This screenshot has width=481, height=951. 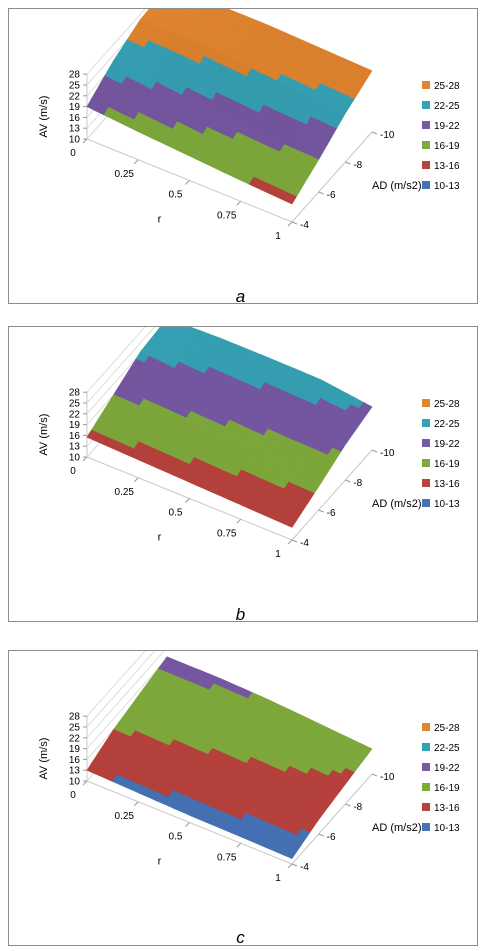 What do you see at coordinates (176, 513) in the screenshot?
I see `x-tick-label: 0.5` at bounding box center [176, 513].